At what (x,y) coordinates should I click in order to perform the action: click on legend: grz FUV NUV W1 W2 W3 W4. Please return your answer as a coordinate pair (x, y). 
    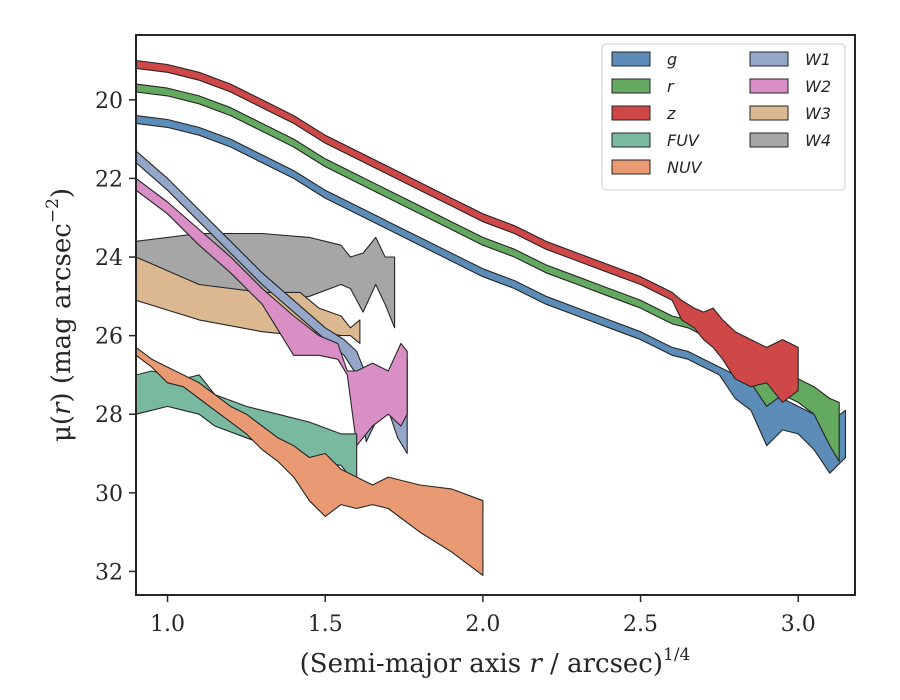
    Looking at the image, I should click on (723, 117).